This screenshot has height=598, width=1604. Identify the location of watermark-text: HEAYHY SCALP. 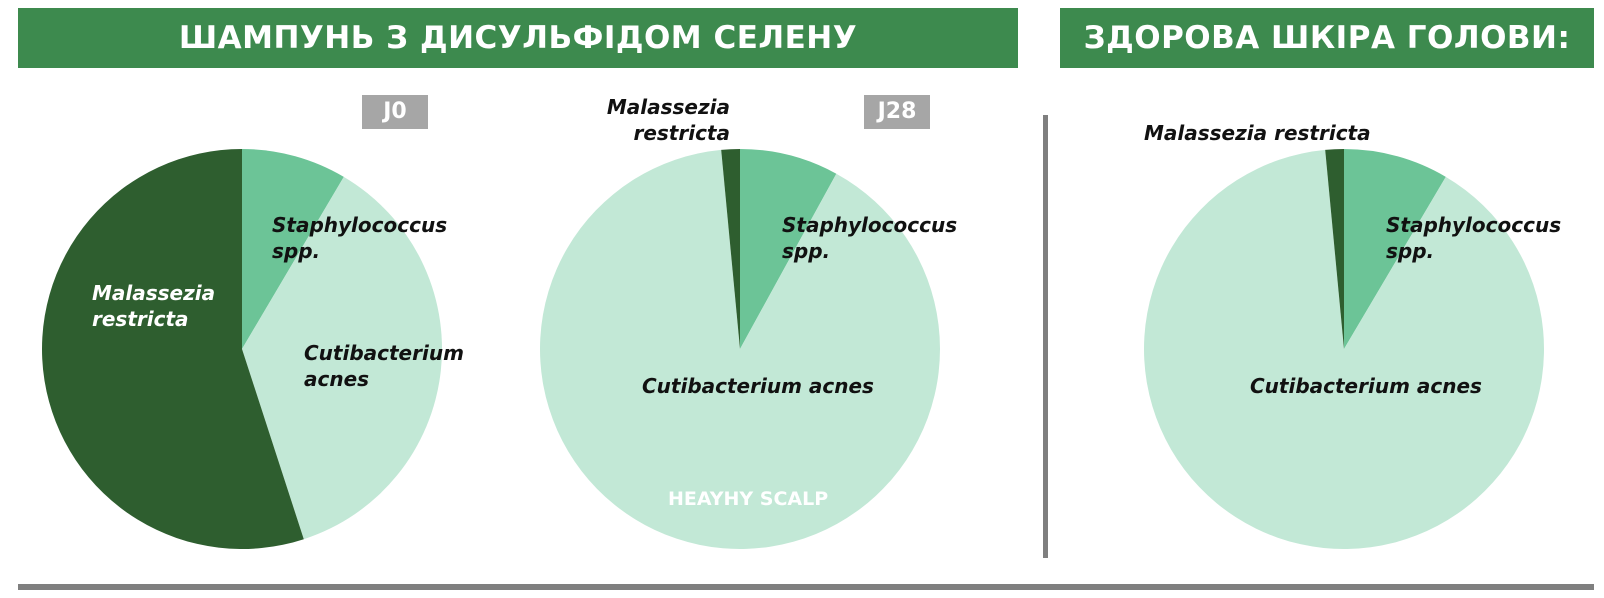
(748, 499).